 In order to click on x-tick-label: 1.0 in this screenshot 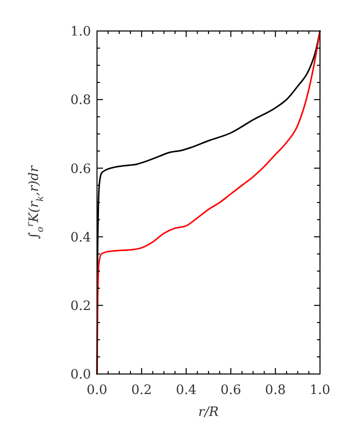, I will do `click(320, 390)`.